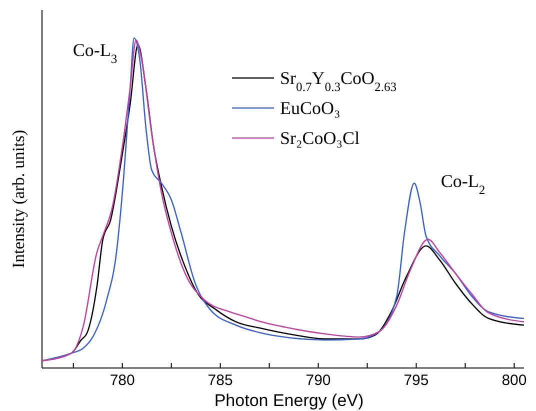 Image resolution: width=536 pixels, height=411 pixels. Describe the element at coordinates (318, 380) in the screenshot. I see `x-tick-label: 790` at that location.